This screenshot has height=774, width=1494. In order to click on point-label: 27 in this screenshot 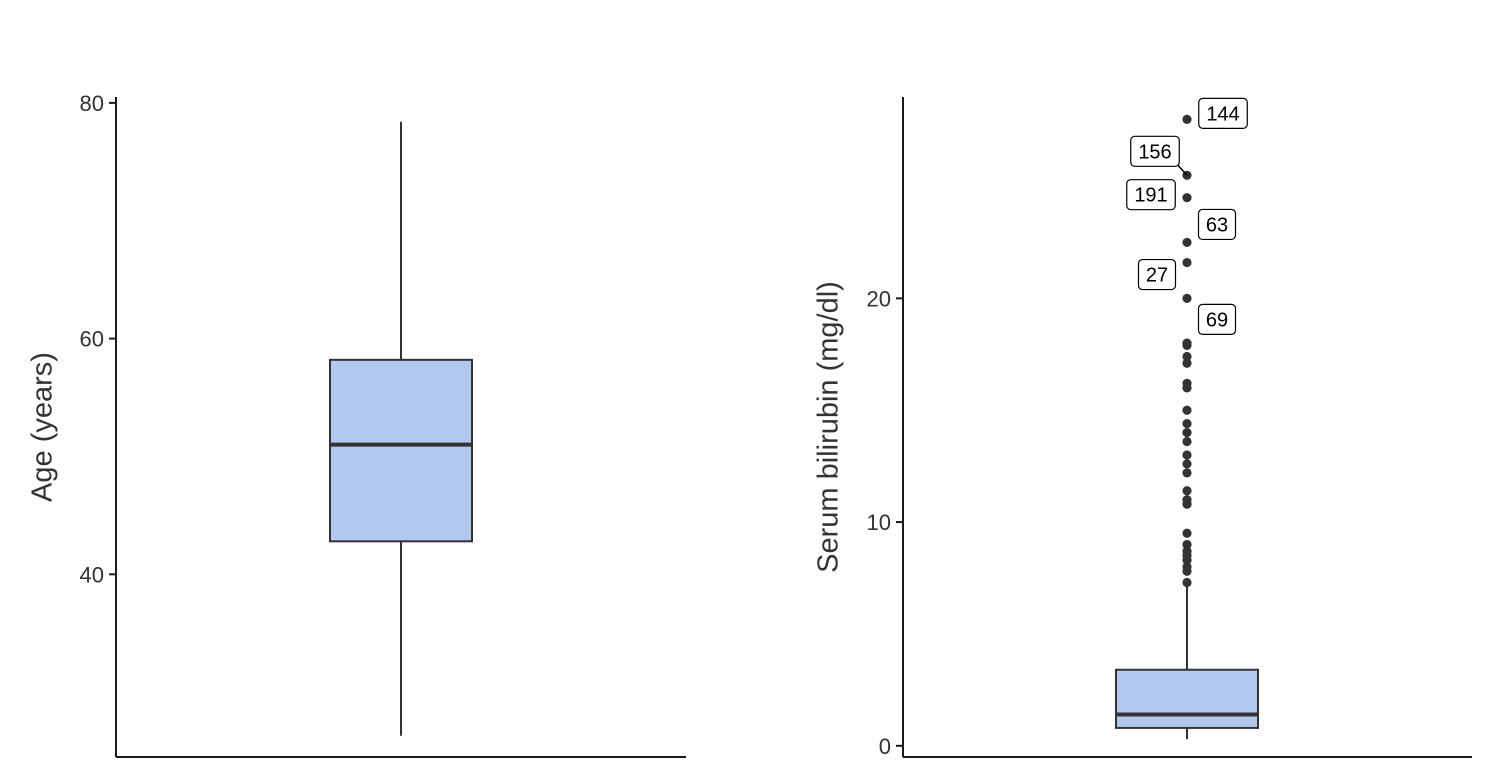, I will do `click(1157, 276)`.